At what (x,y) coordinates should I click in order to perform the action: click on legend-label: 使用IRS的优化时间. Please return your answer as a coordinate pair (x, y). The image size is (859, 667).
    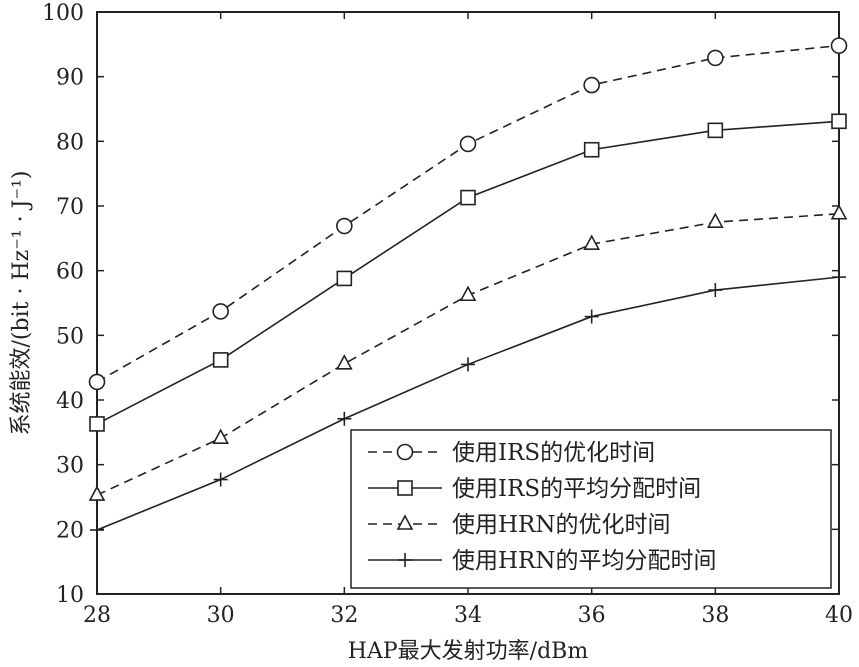
    Looking at the image, I should click on (553, 453).